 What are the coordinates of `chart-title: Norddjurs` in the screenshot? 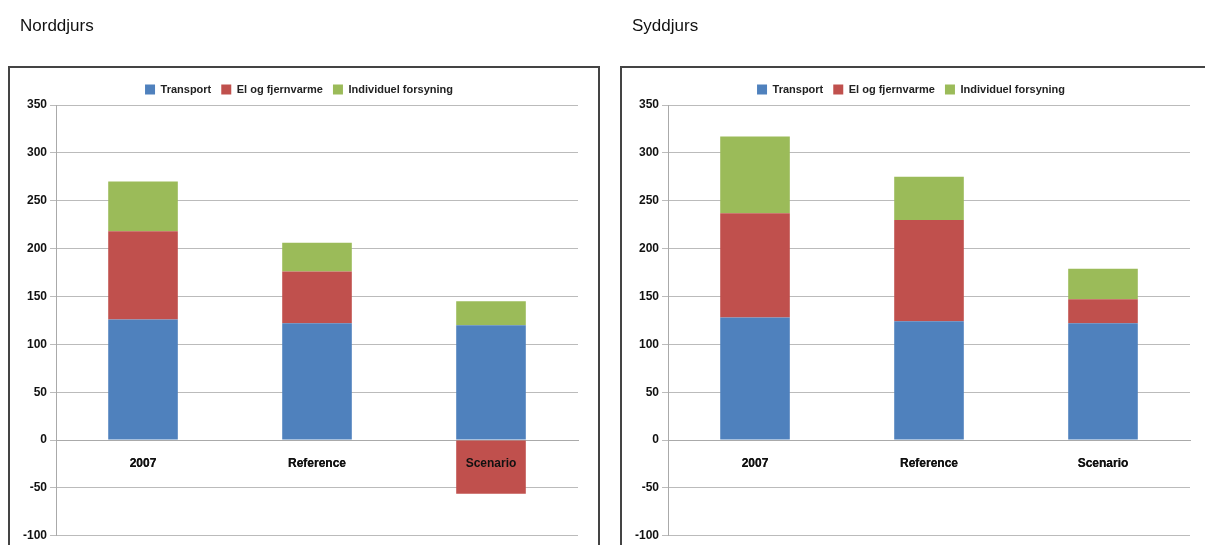 It's located at (57, 26).